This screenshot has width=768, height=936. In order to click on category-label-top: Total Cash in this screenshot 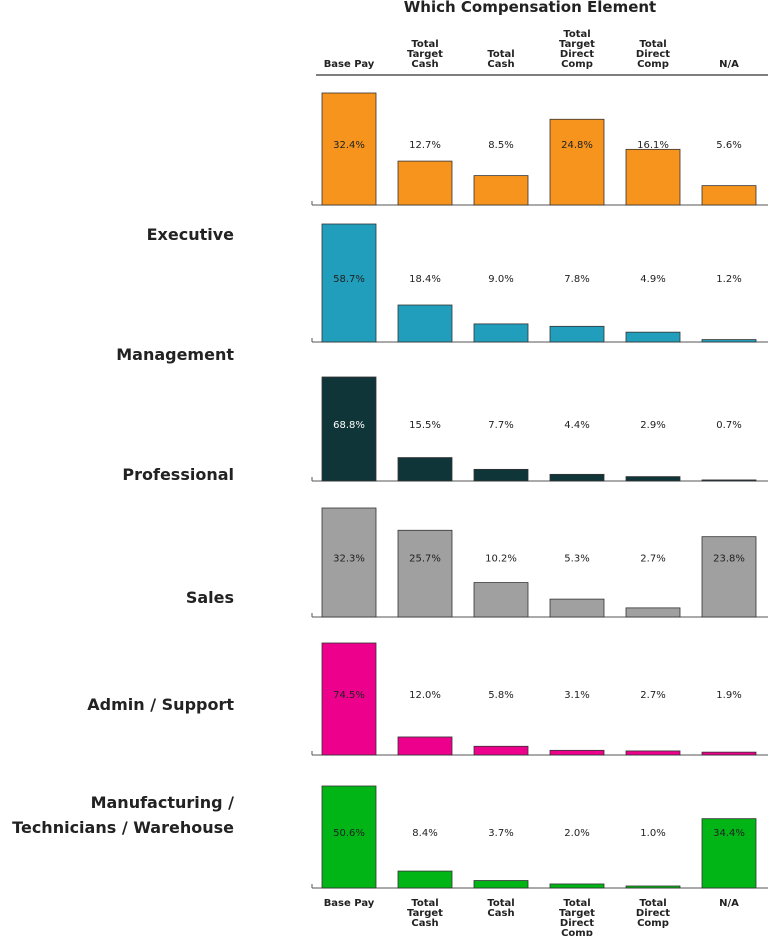, I will do `click(501, 59)`.